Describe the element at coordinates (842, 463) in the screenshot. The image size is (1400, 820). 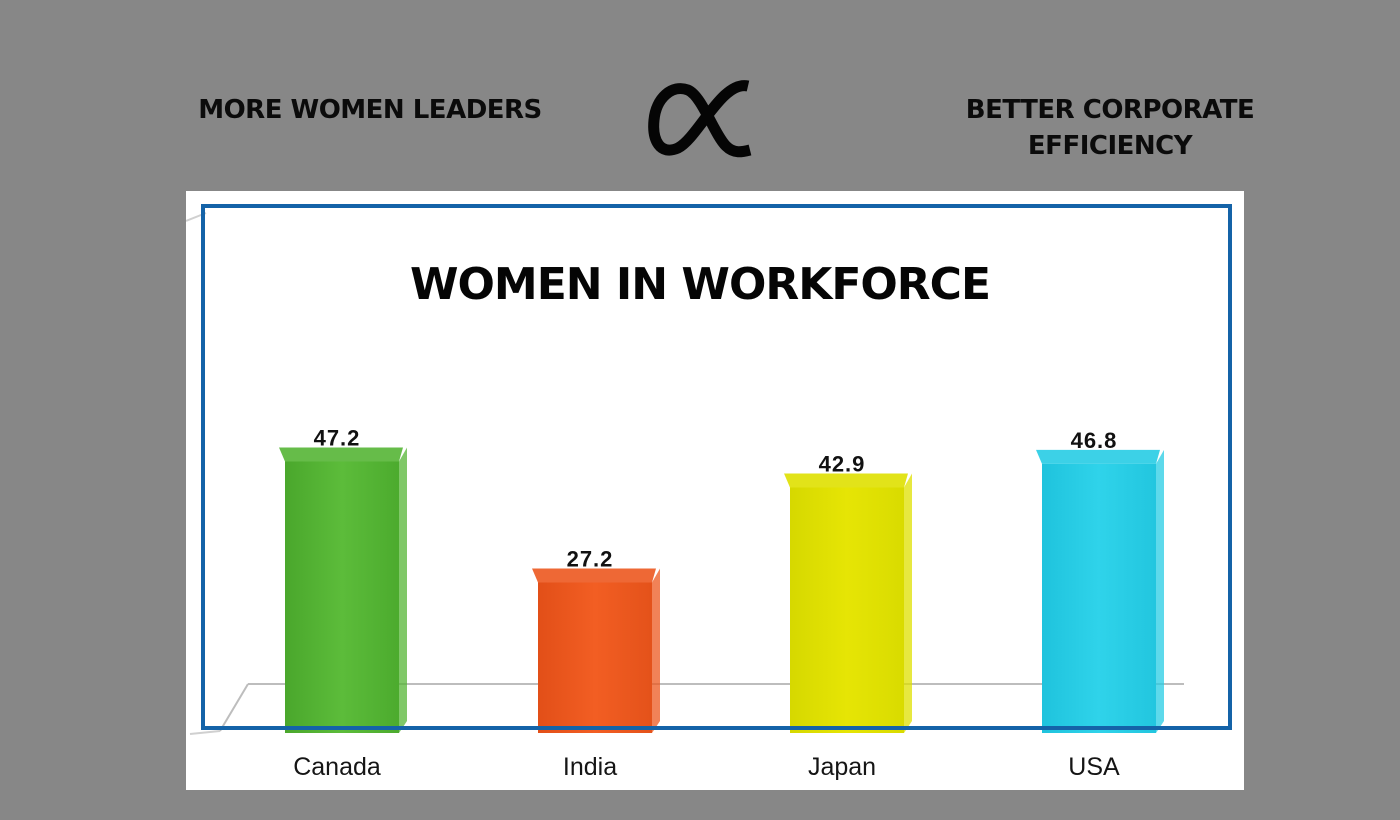
I see `value-label-japan: 42.9` at that location.